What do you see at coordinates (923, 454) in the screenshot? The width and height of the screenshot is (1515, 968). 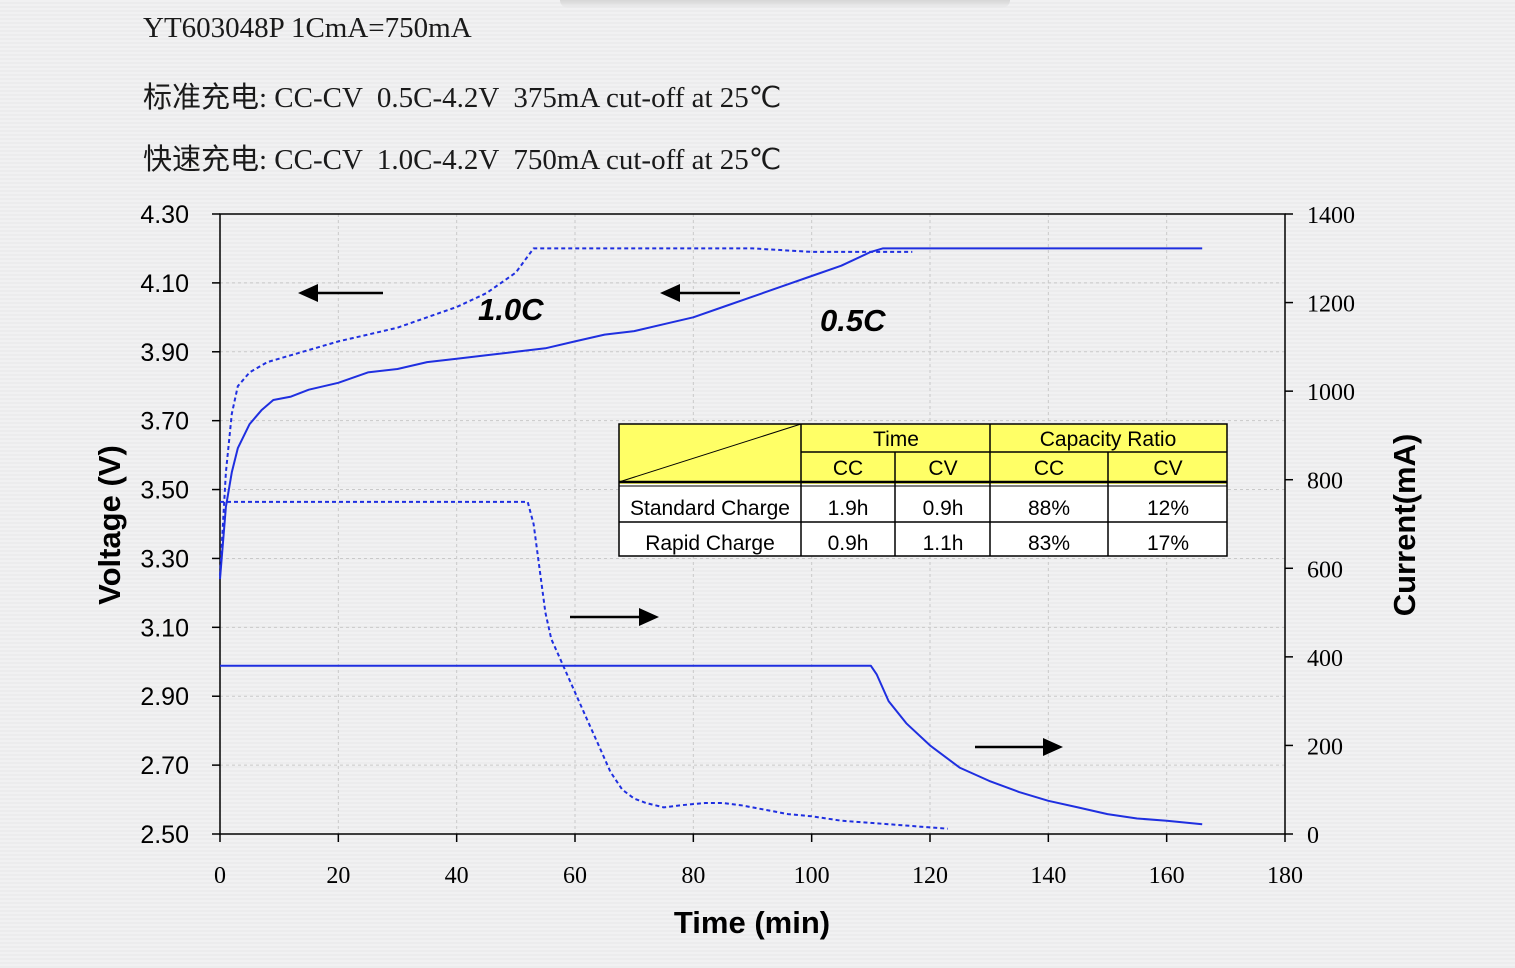 I see `table-header-bg` at bounding box center [923, 454].